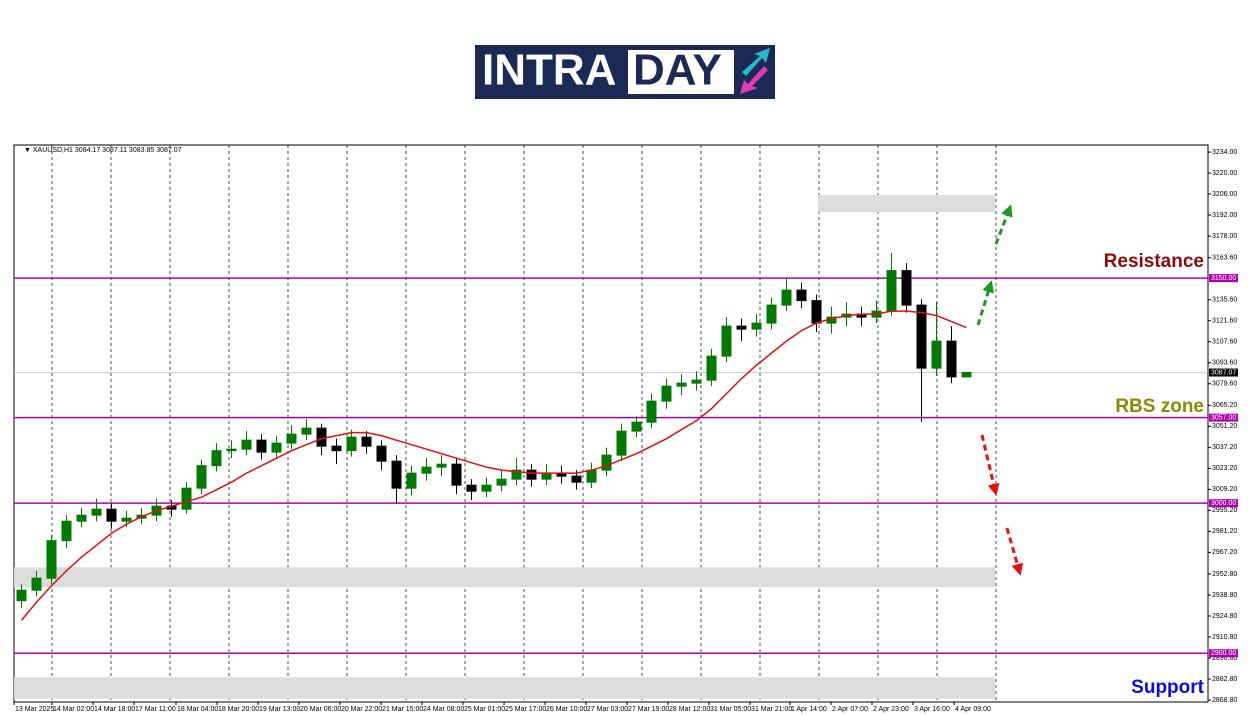  I want to click on y-tick-label: 2967.20, so click(1224, 552).